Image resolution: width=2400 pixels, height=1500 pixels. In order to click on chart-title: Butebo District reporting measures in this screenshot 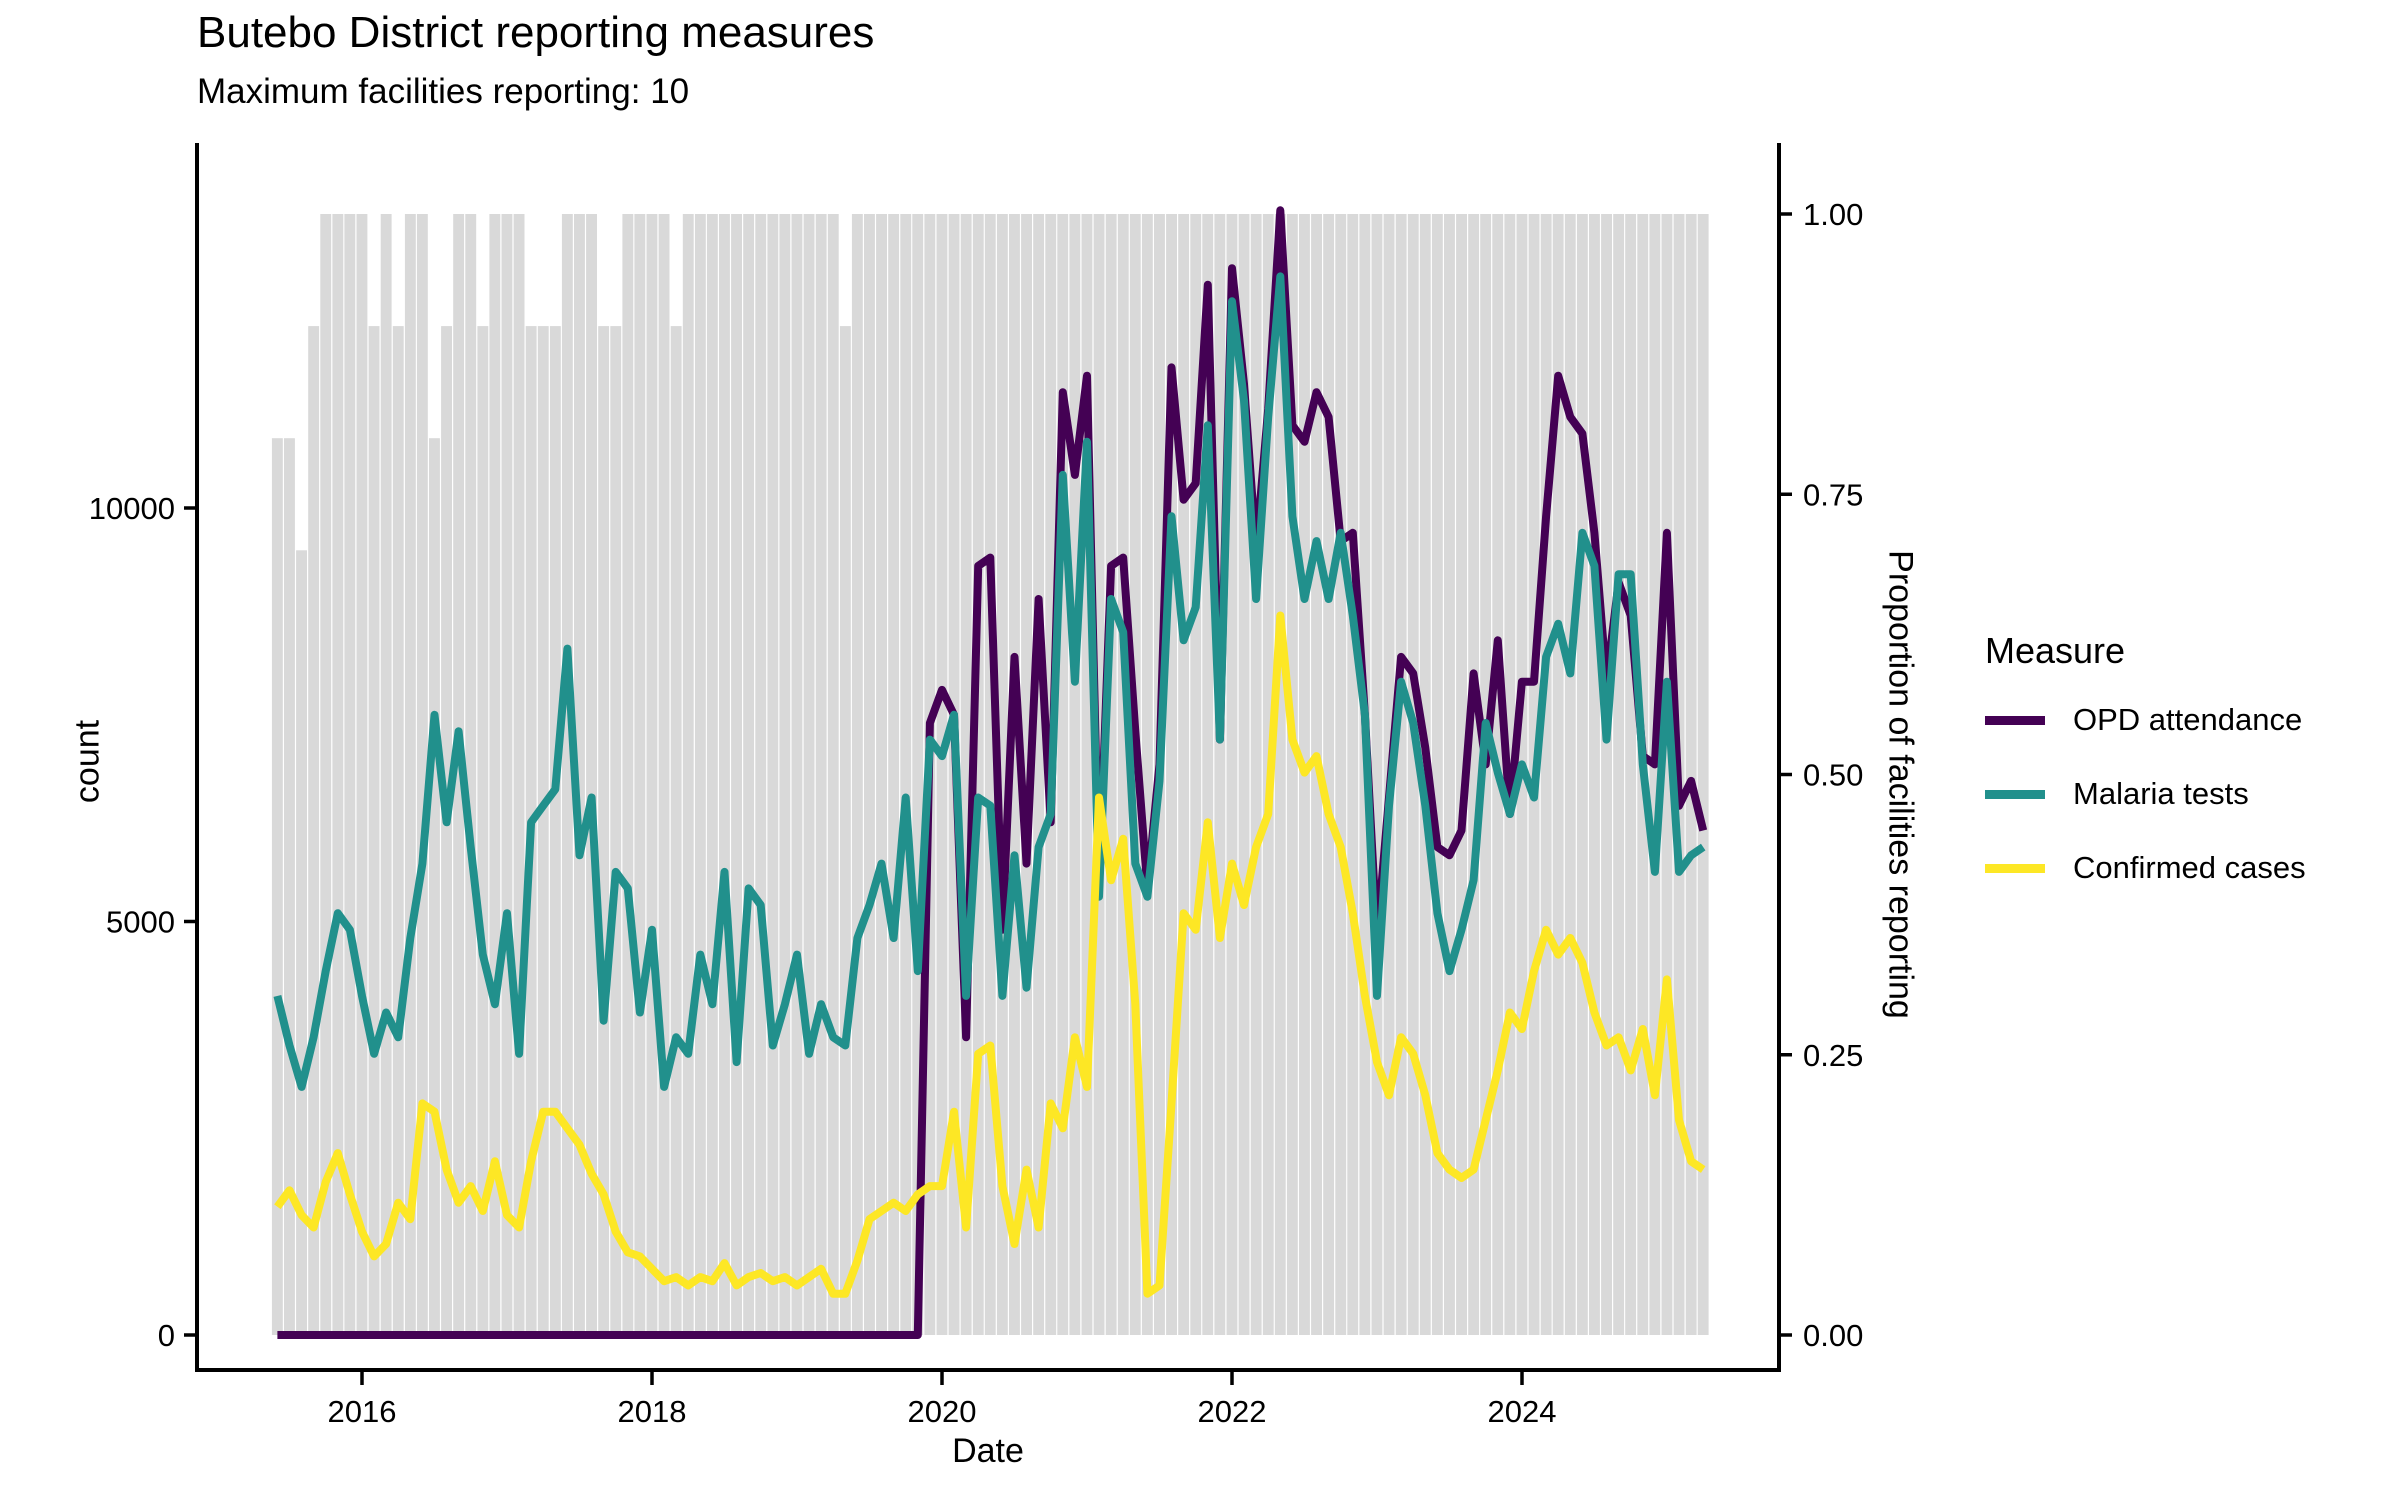, I will do `click(536, 32)`.